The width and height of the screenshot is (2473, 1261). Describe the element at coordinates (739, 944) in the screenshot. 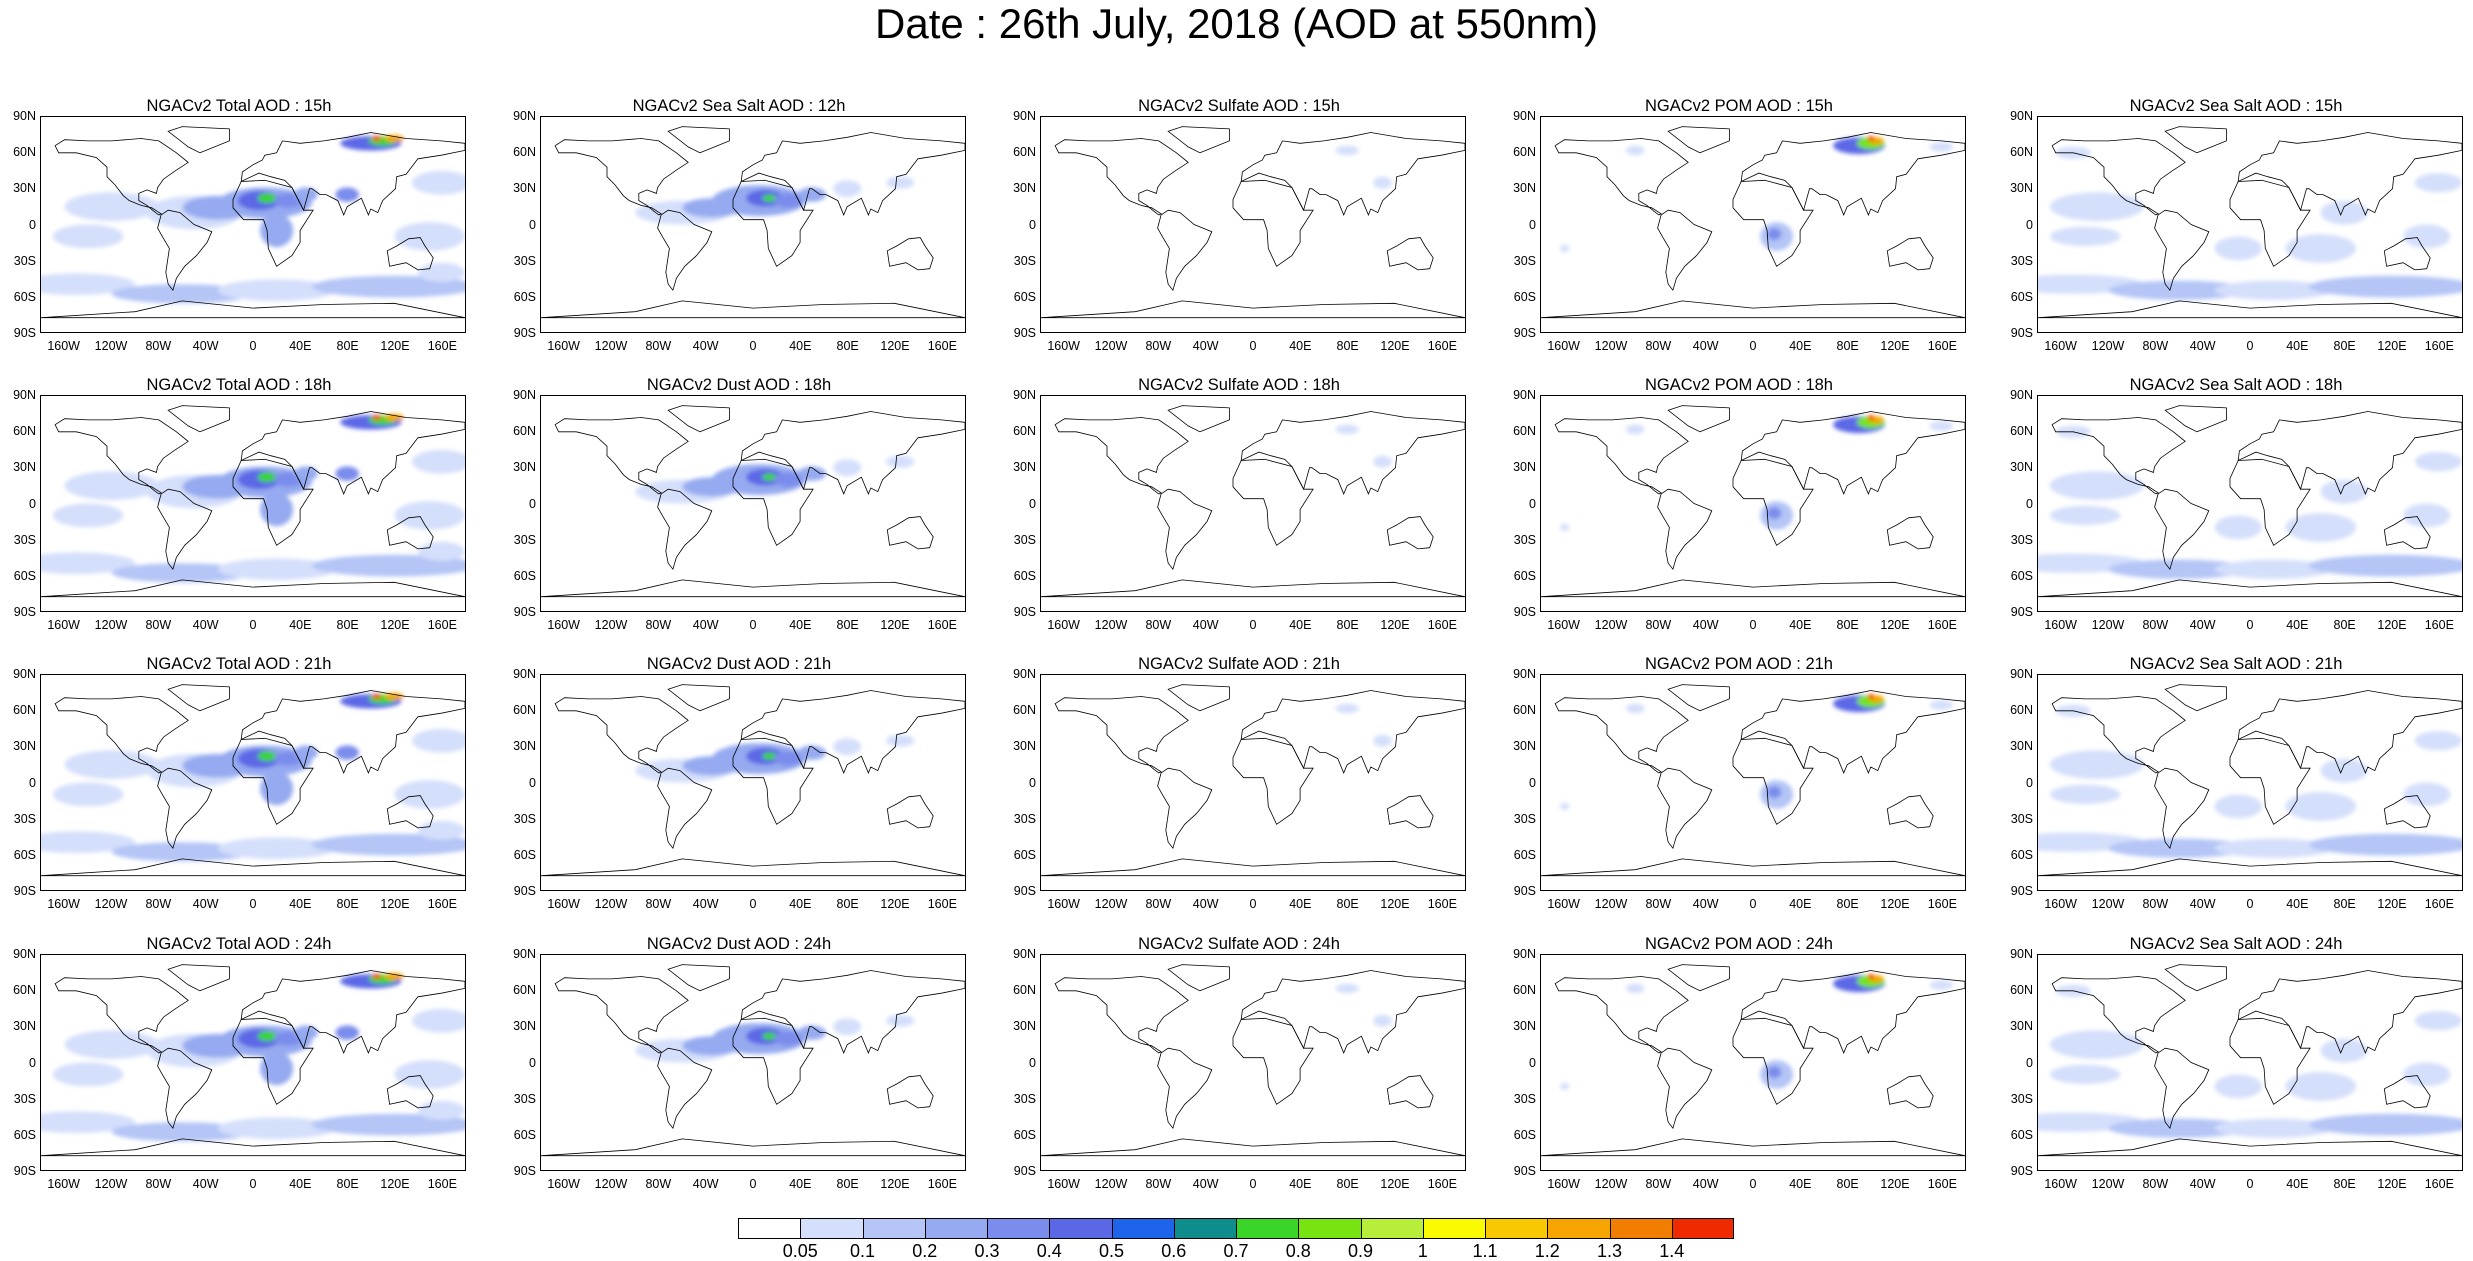

I see `panel-title: NGACv2 Dust AOD : 24h` at that location.